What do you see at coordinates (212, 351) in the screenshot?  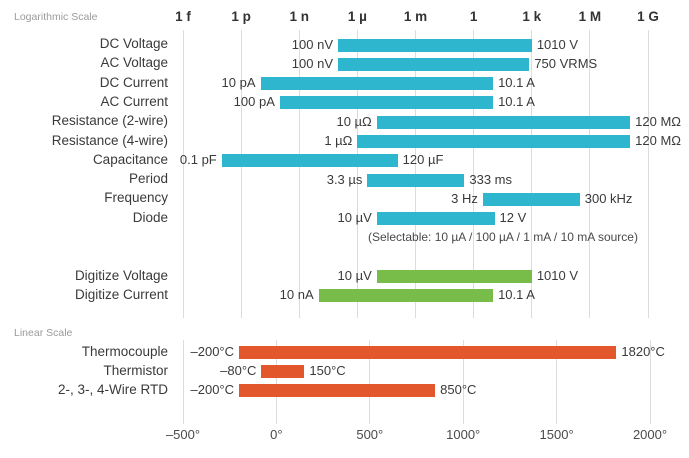 I see `min-label-thermocouple: –200°C` at bounding box center [212, 351].